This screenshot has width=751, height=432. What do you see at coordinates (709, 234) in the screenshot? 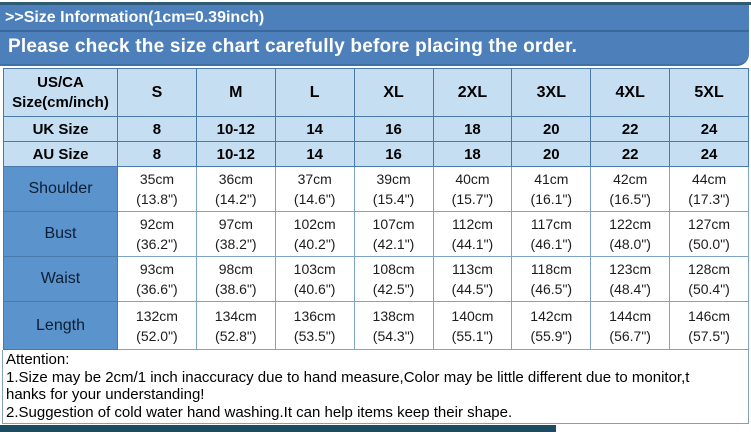
I see `measurement-cell: 127cm (50.0")` at bounding box center [709, 234].